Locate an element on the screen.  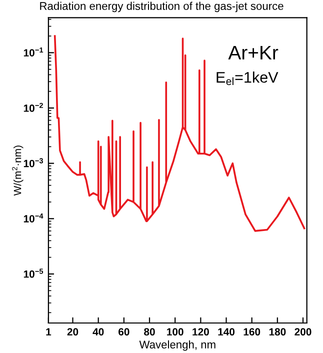
y-tick-label: 10$^{−4}$ is located at coordinates (34, 217).